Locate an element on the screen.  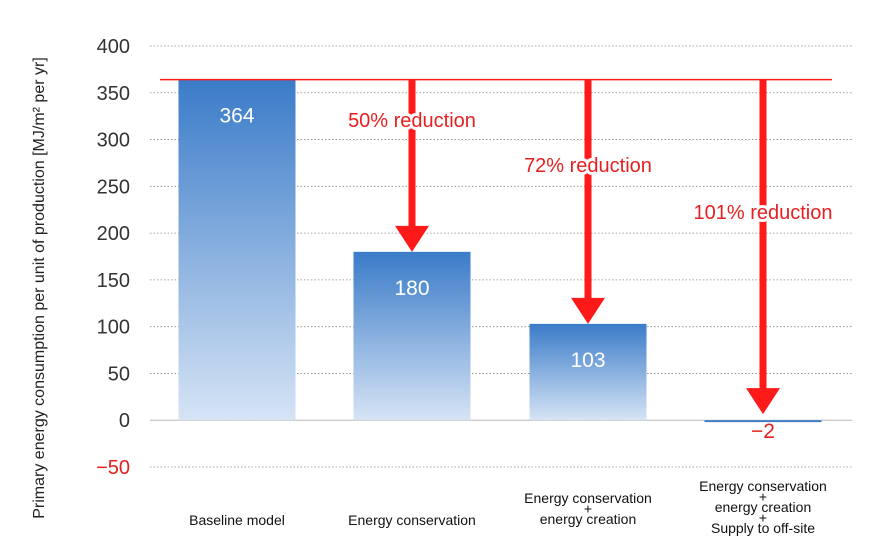
annotations: 50% reduction 72% reduction 101% reduction is located at coordinates (590, 167).